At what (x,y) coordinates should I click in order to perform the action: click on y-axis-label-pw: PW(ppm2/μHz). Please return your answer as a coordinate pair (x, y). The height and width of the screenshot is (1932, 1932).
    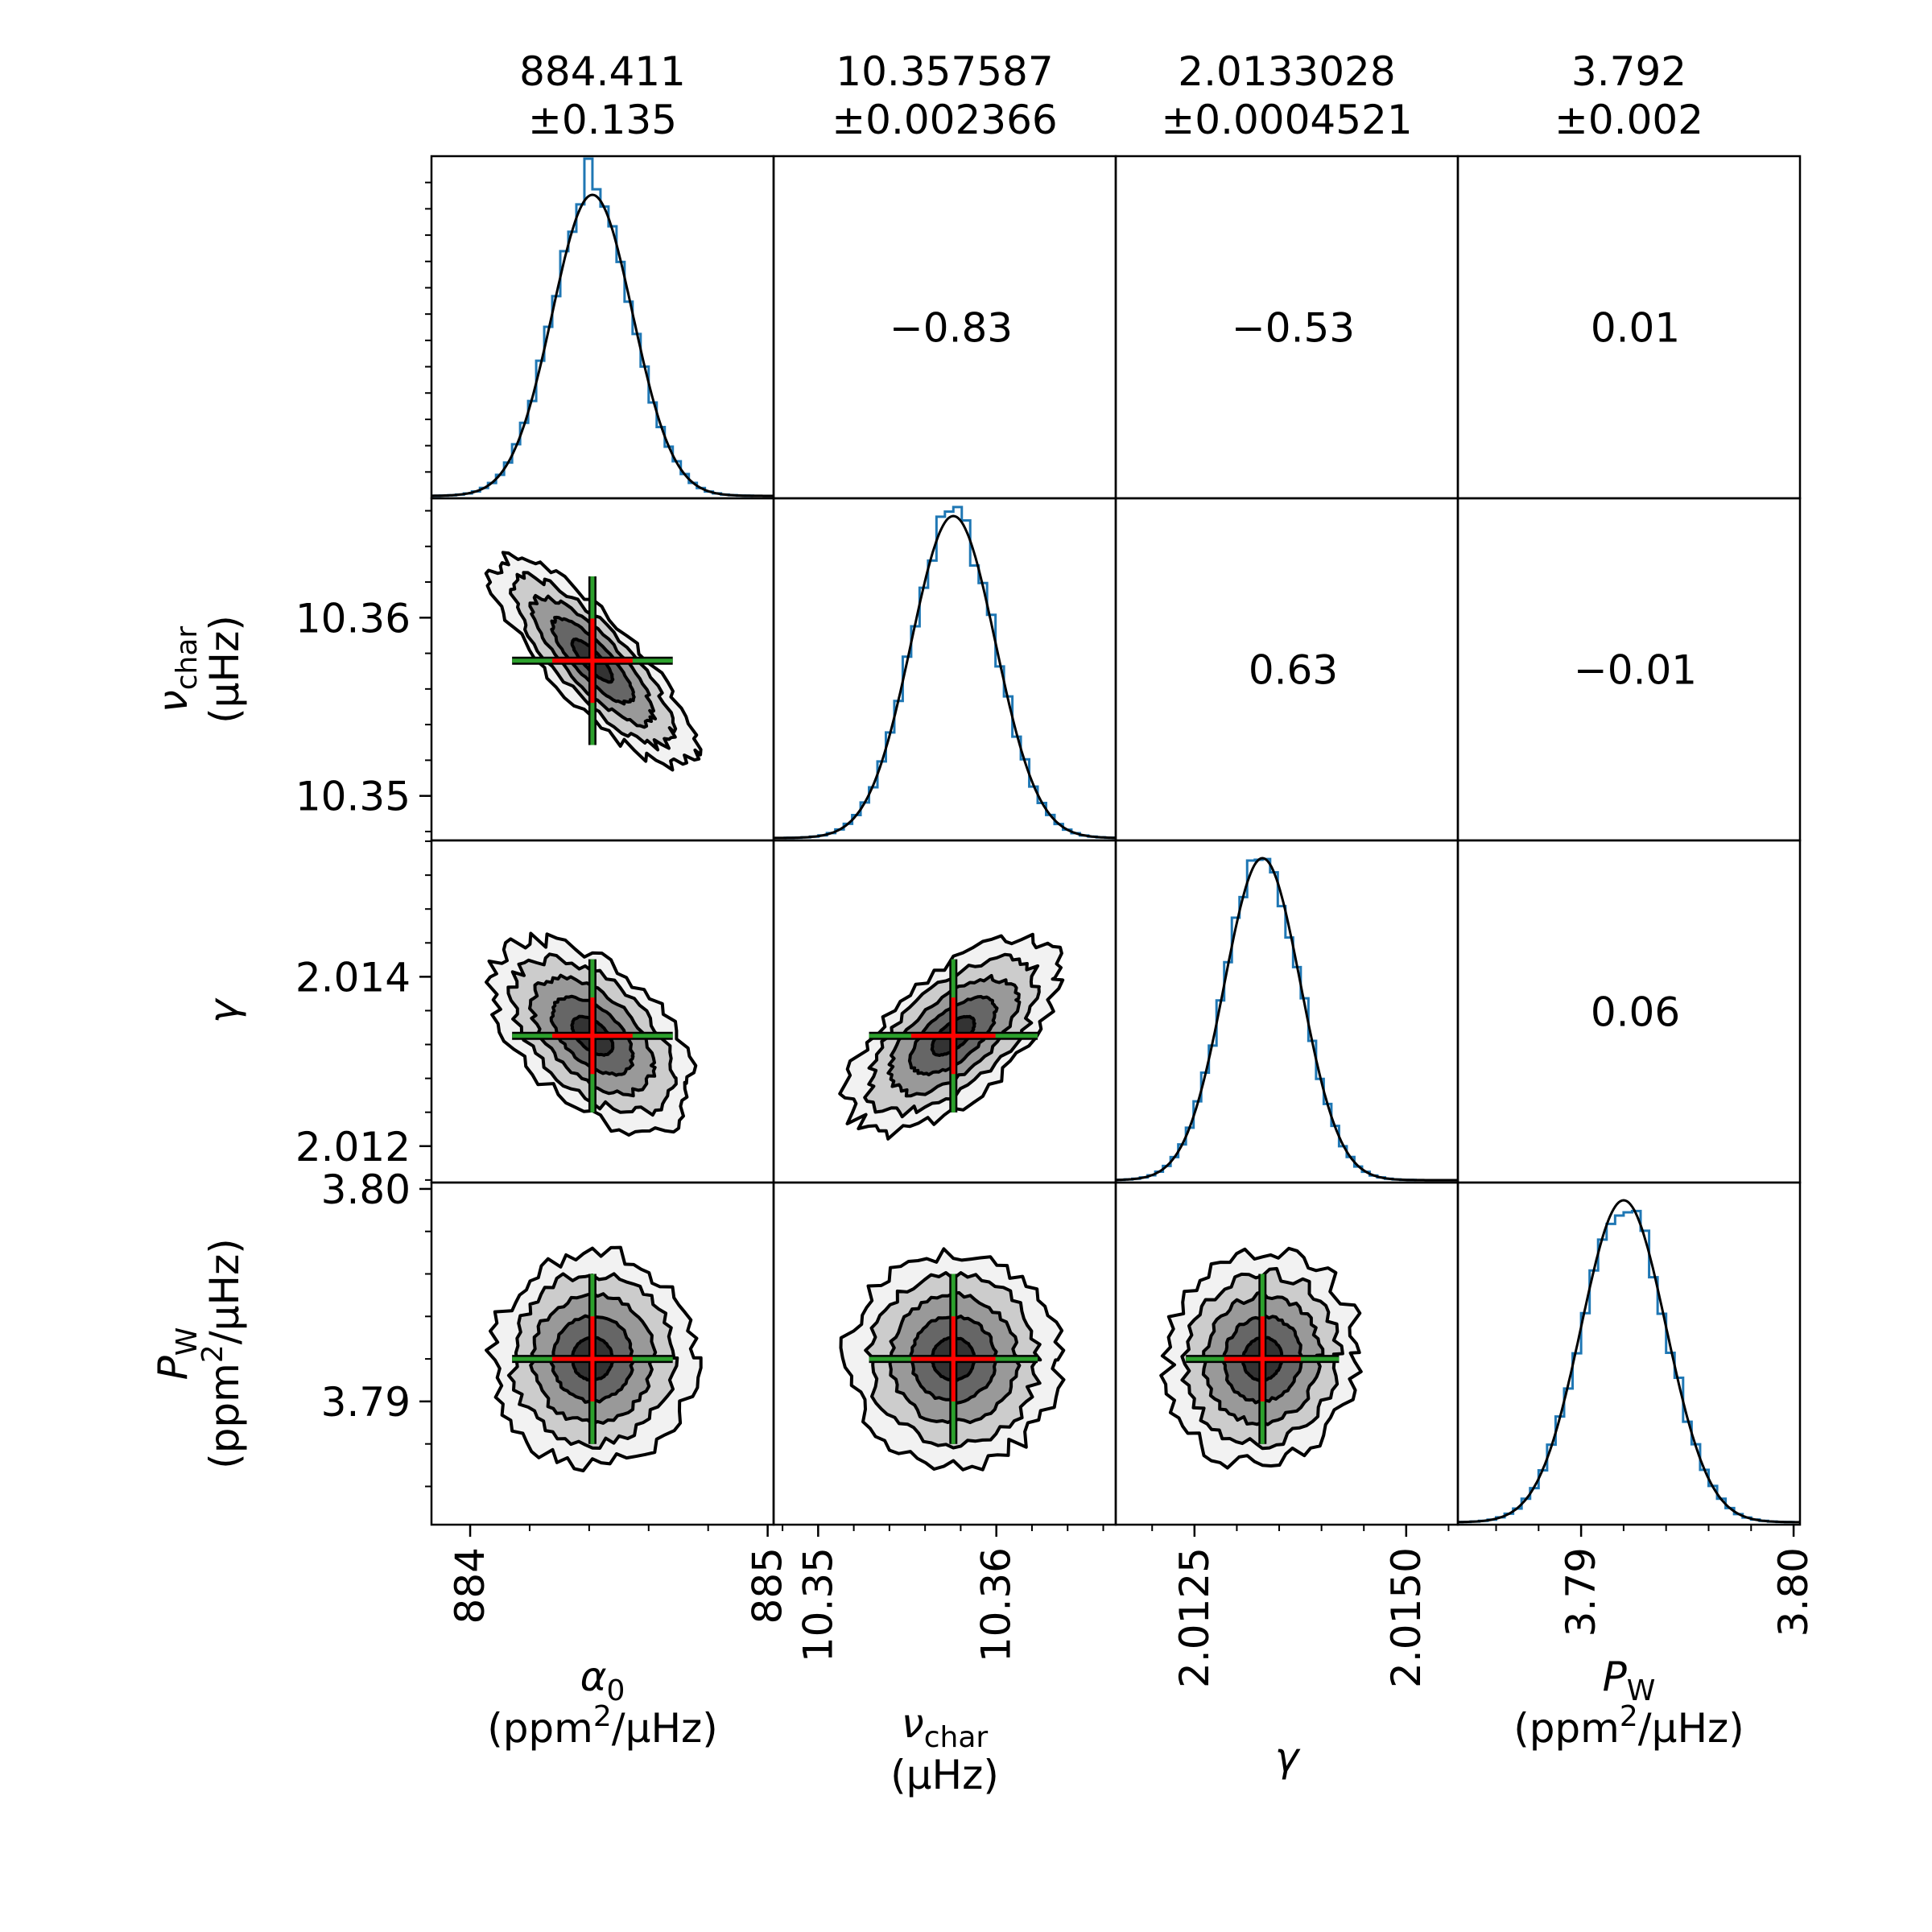
    Looking at the image, I should click on (199, 1353).